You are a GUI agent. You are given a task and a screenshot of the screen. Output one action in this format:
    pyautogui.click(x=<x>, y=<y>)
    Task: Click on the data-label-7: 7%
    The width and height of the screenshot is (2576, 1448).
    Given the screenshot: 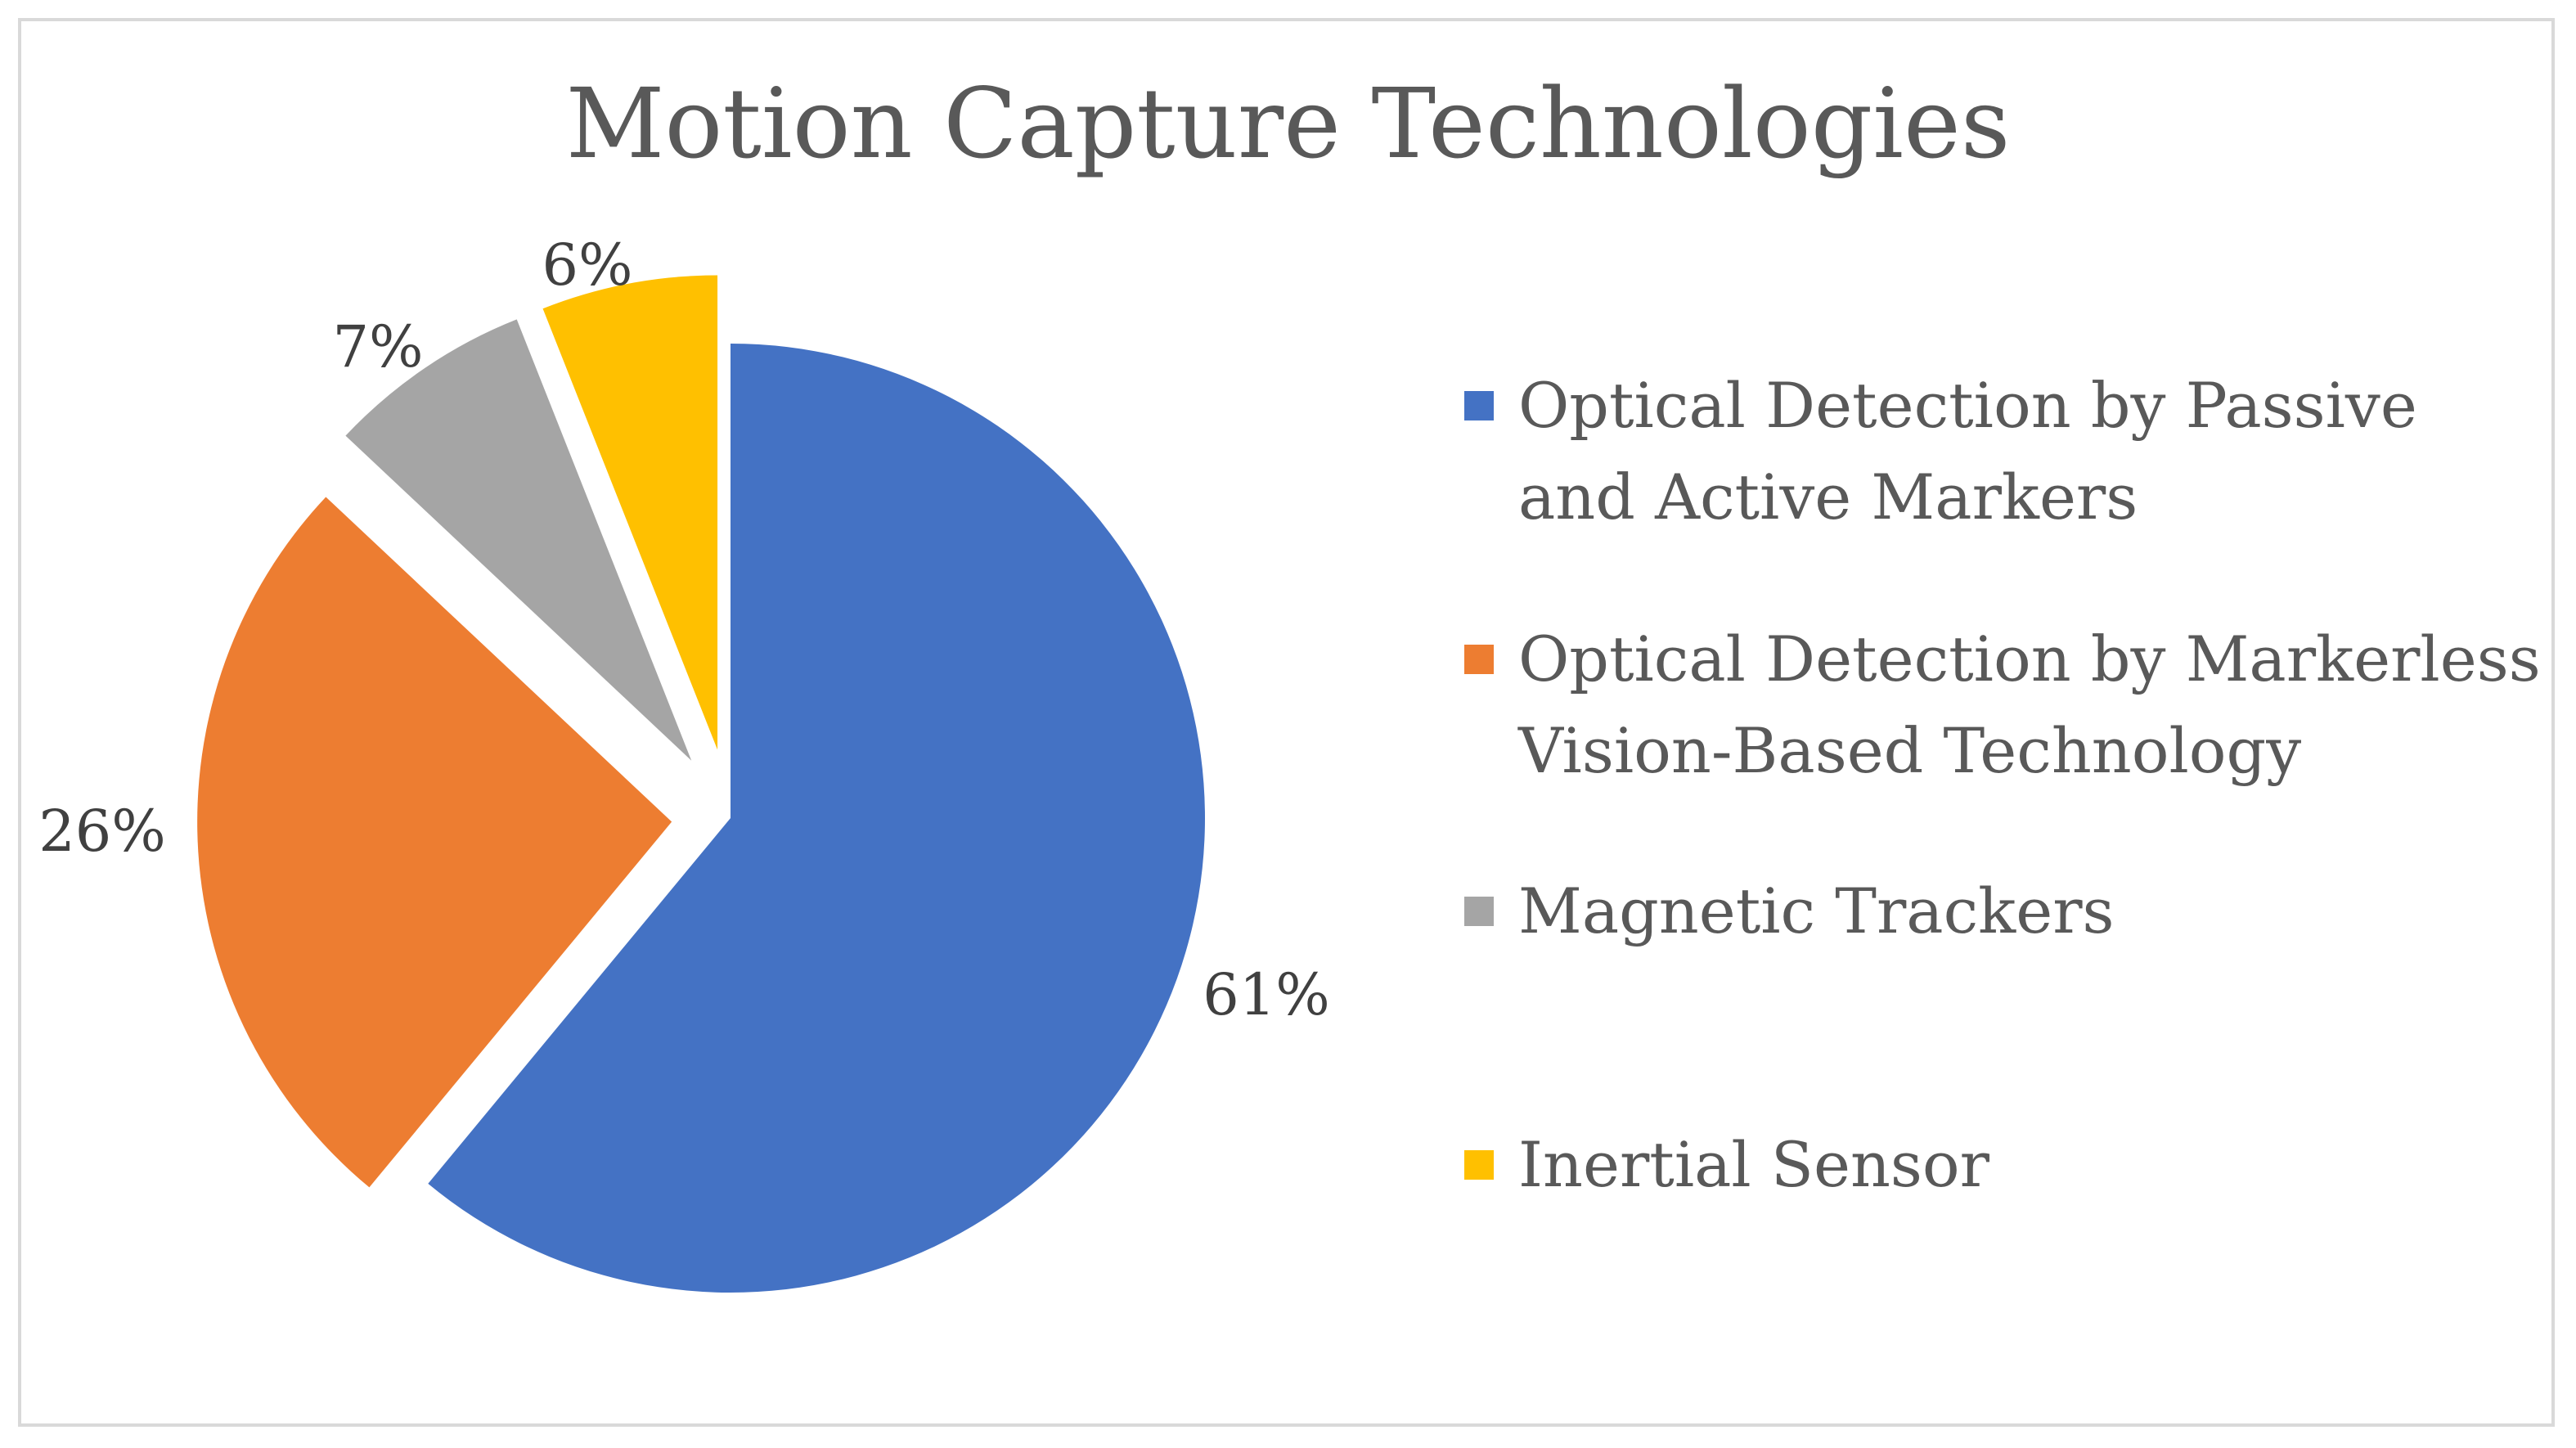 What is the action you would take?
    pyautogui.click(x=378, y=346)
    